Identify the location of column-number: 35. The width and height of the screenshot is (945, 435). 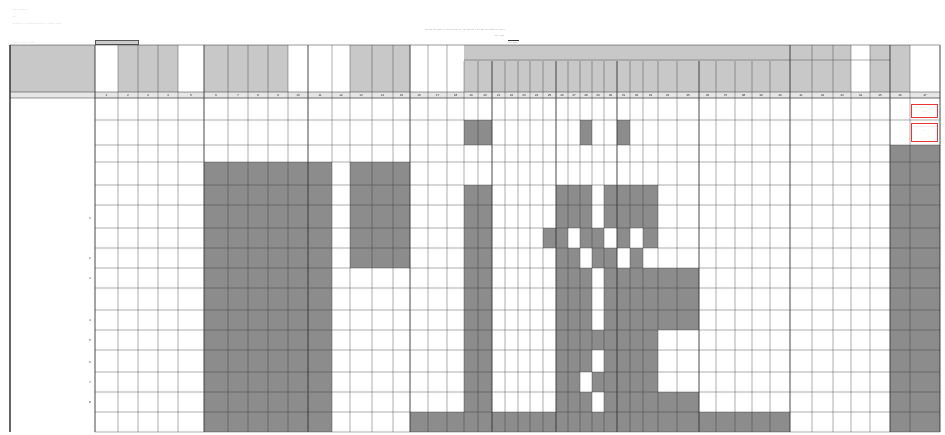
(688, 95).